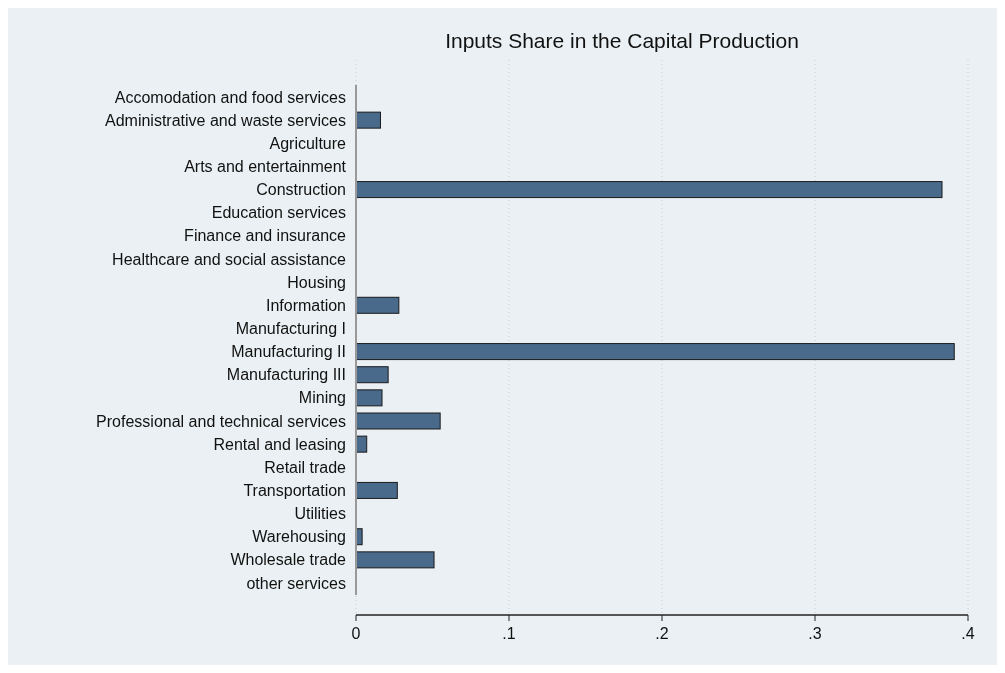  What do you see at coordinates (320, 514) in the screenshot?
I see `y-tick-label: Utilities` at bounding box center [320, 514].